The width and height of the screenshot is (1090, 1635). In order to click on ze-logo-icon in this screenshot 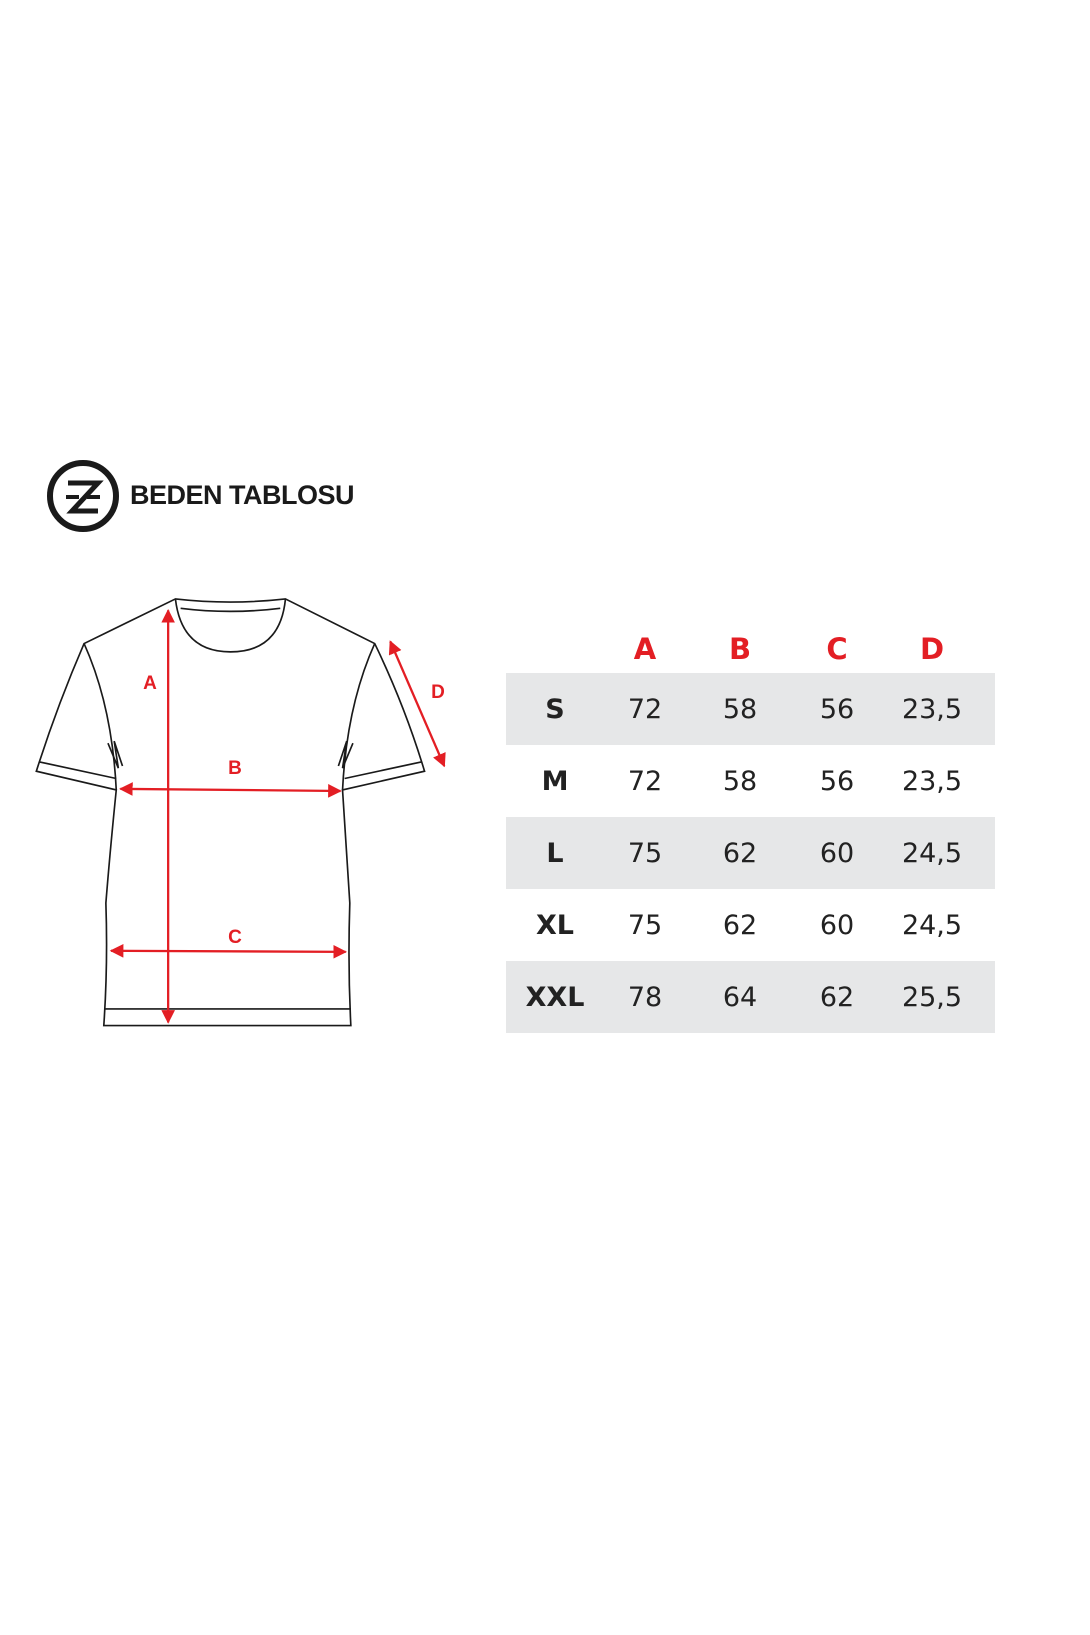, I will do `click(83, 496)`.